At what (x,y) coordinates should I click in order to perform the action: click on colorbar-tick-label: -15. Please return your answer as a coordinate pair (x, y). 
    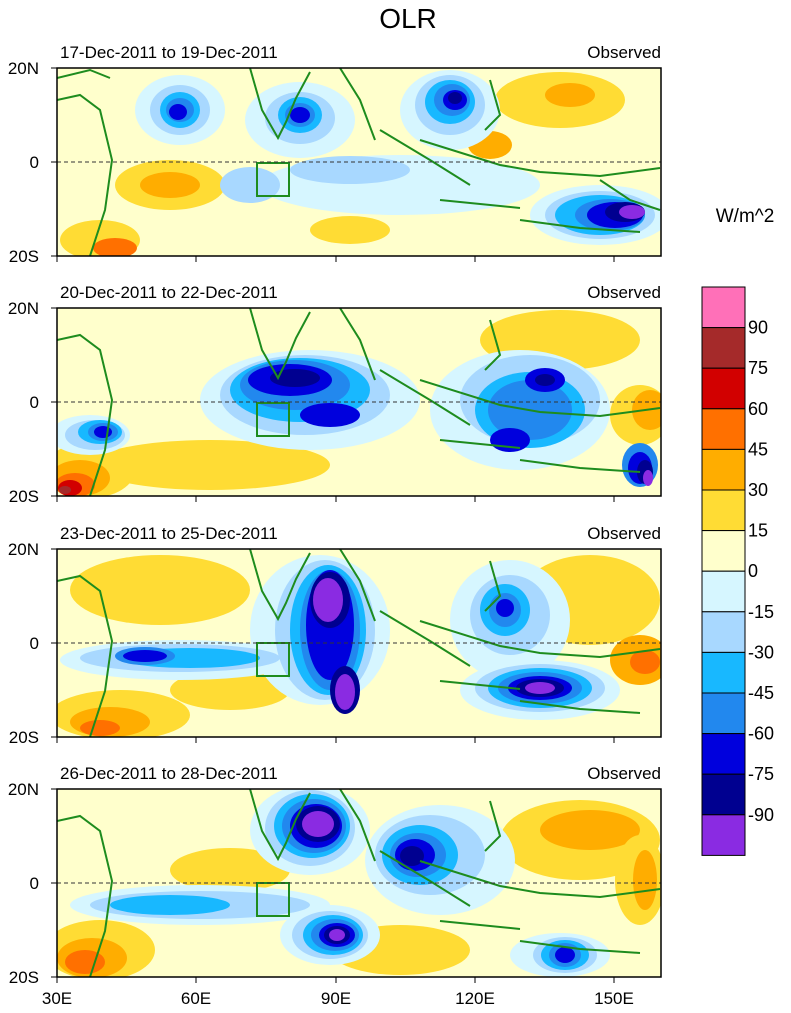
    Looking at the image, I should click on (761, 612).